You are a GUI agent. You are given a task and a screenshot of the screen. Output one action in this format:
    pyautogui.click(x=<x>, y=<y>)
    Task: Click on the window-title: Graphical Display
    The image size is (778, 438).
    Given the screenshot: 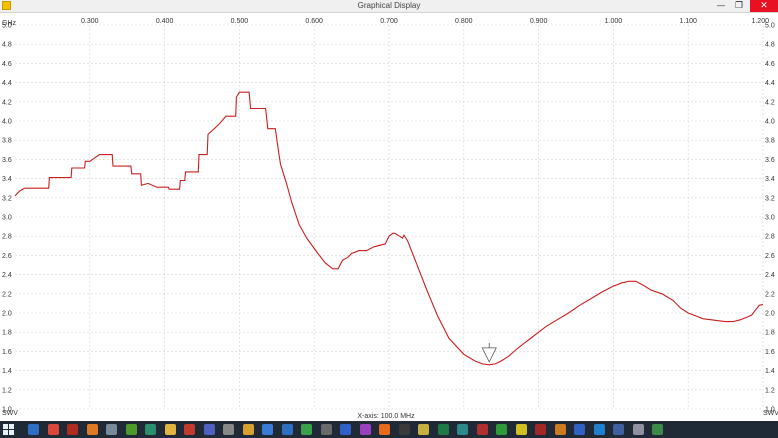 What is the action you would take?
    pyautogui.click(x=389, y=5)
    